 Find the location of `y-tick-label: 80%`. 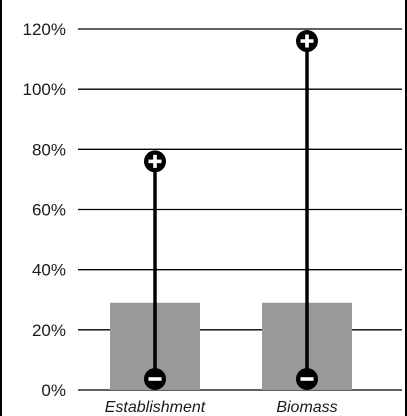

y-tick-label: 80% is located at coordinates (49, 149).